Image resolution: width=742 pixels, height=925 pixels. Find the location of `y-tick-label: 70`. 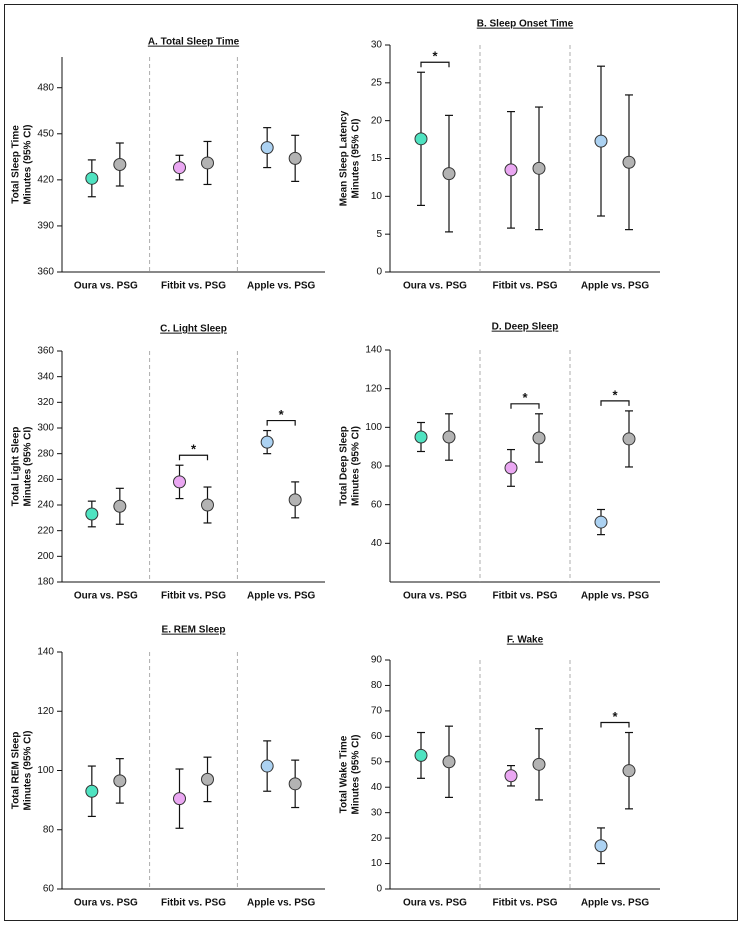

y-tick-label: 70 is located at coordinates (377, 711).